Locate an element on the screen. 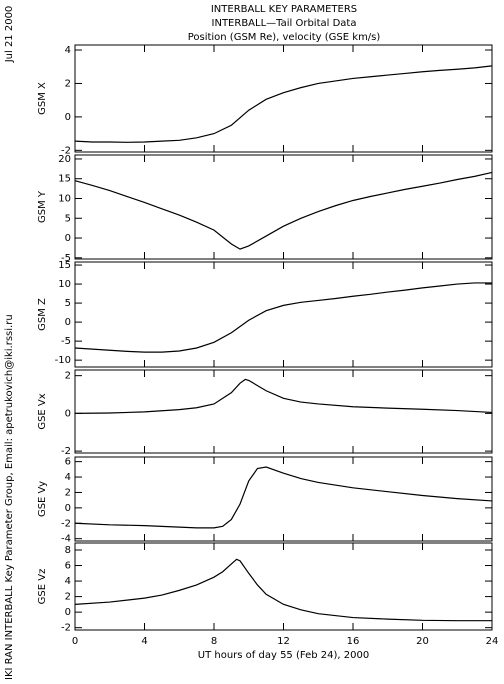 The height and width of the screenshot is (684, 504). date-stamp: Jul 21 2000 is located at coordinates (9, 35).